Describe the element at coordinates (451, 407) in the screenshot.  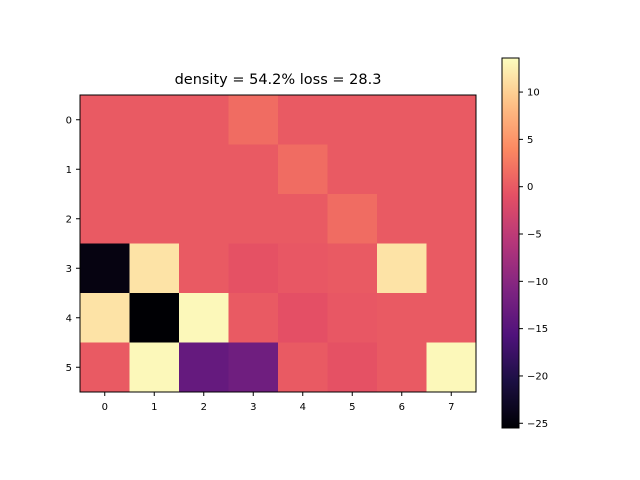
I see `x-tick-label: 7` at that location.